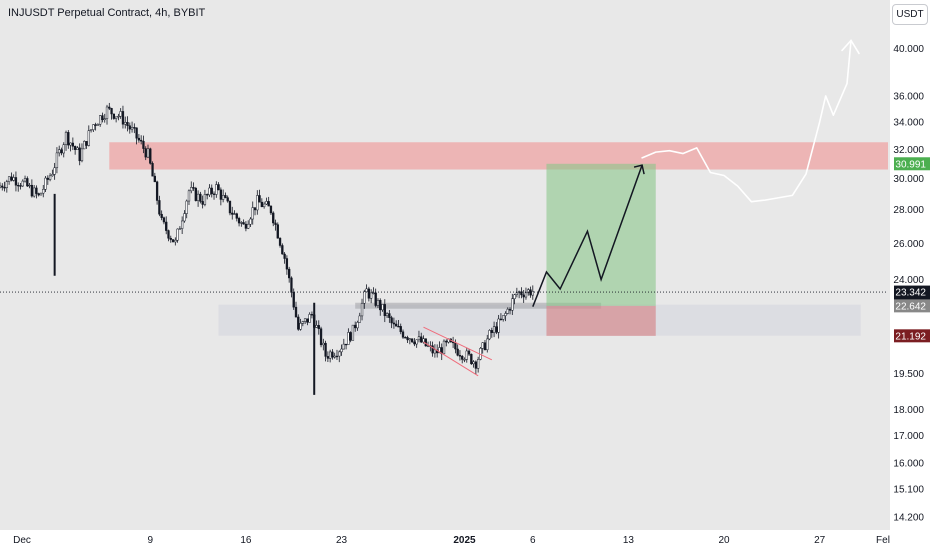  I want to click on time-axis, so click(466, 540).